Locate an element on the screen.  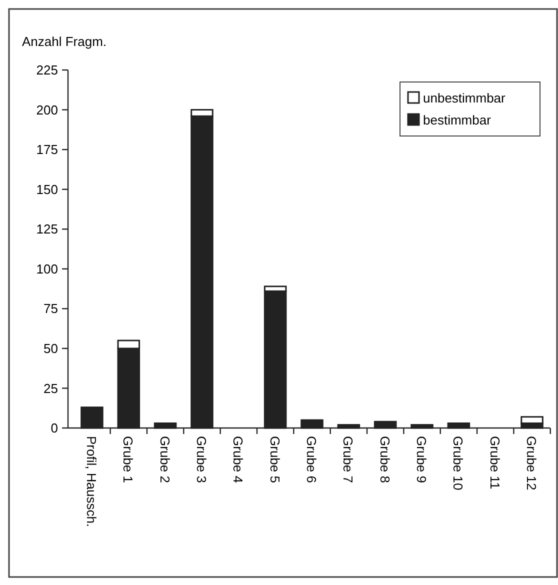
x-tick-label: Profil, Haussch. is located at coordinates (91, 482).